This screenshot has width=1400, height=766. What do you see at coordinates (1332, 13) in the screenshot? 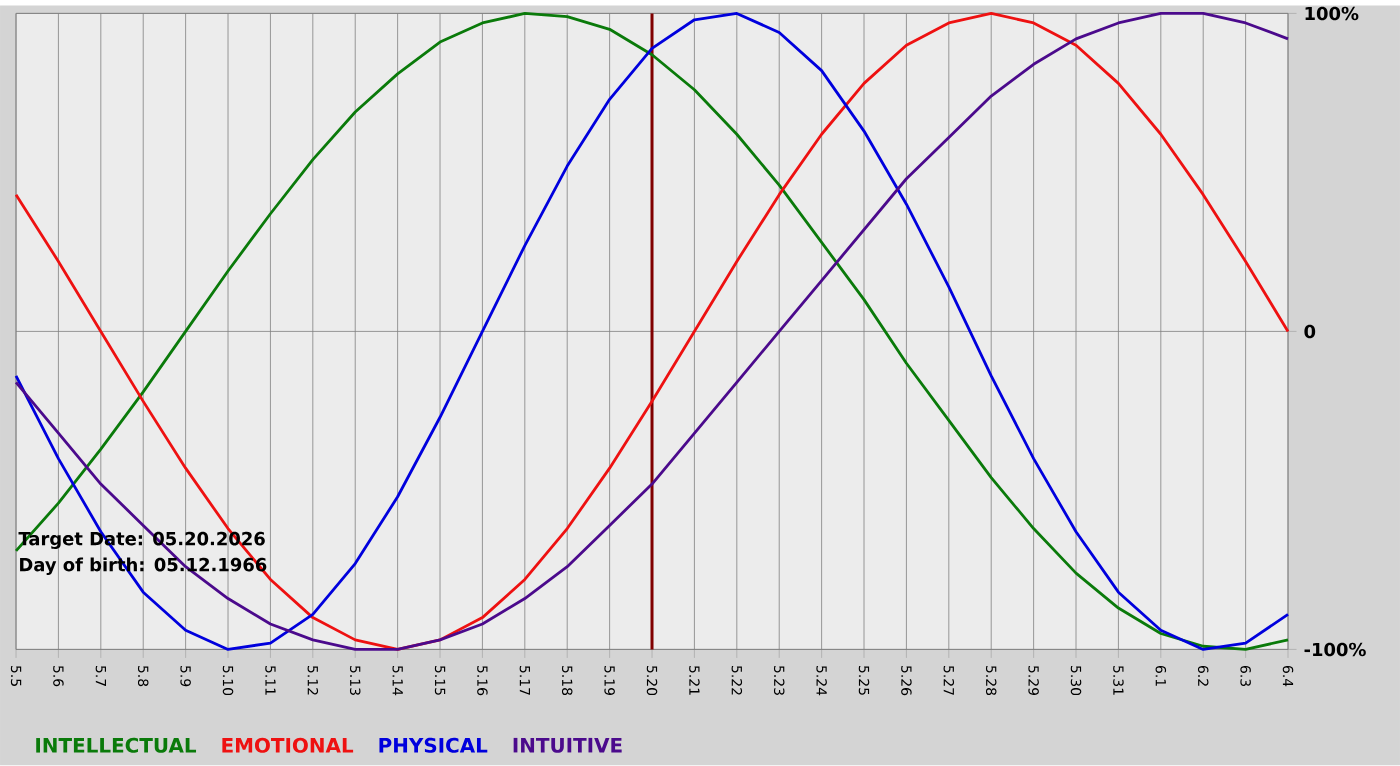
I see `y-tick-label: 100%` at bounding box center [1332, 13].